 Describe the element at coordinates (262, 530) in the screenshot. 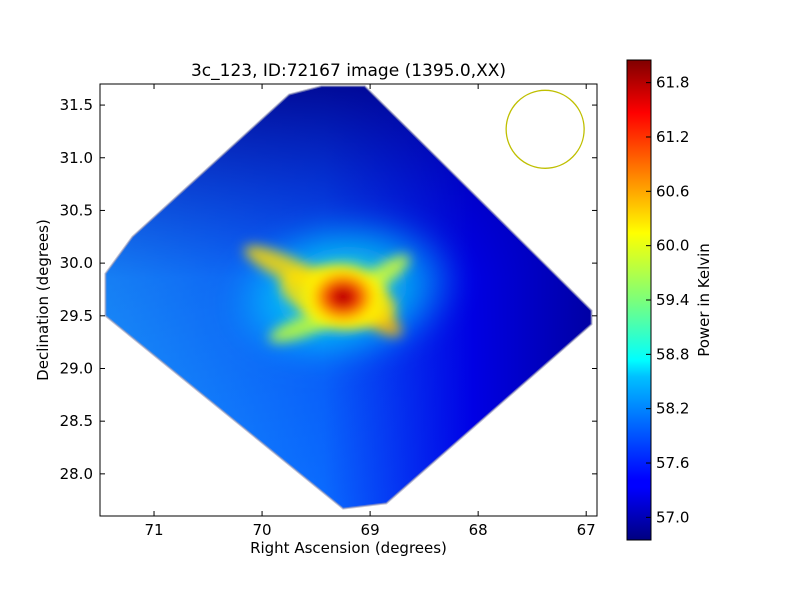

I see `x-tick-label: 70` at that location.